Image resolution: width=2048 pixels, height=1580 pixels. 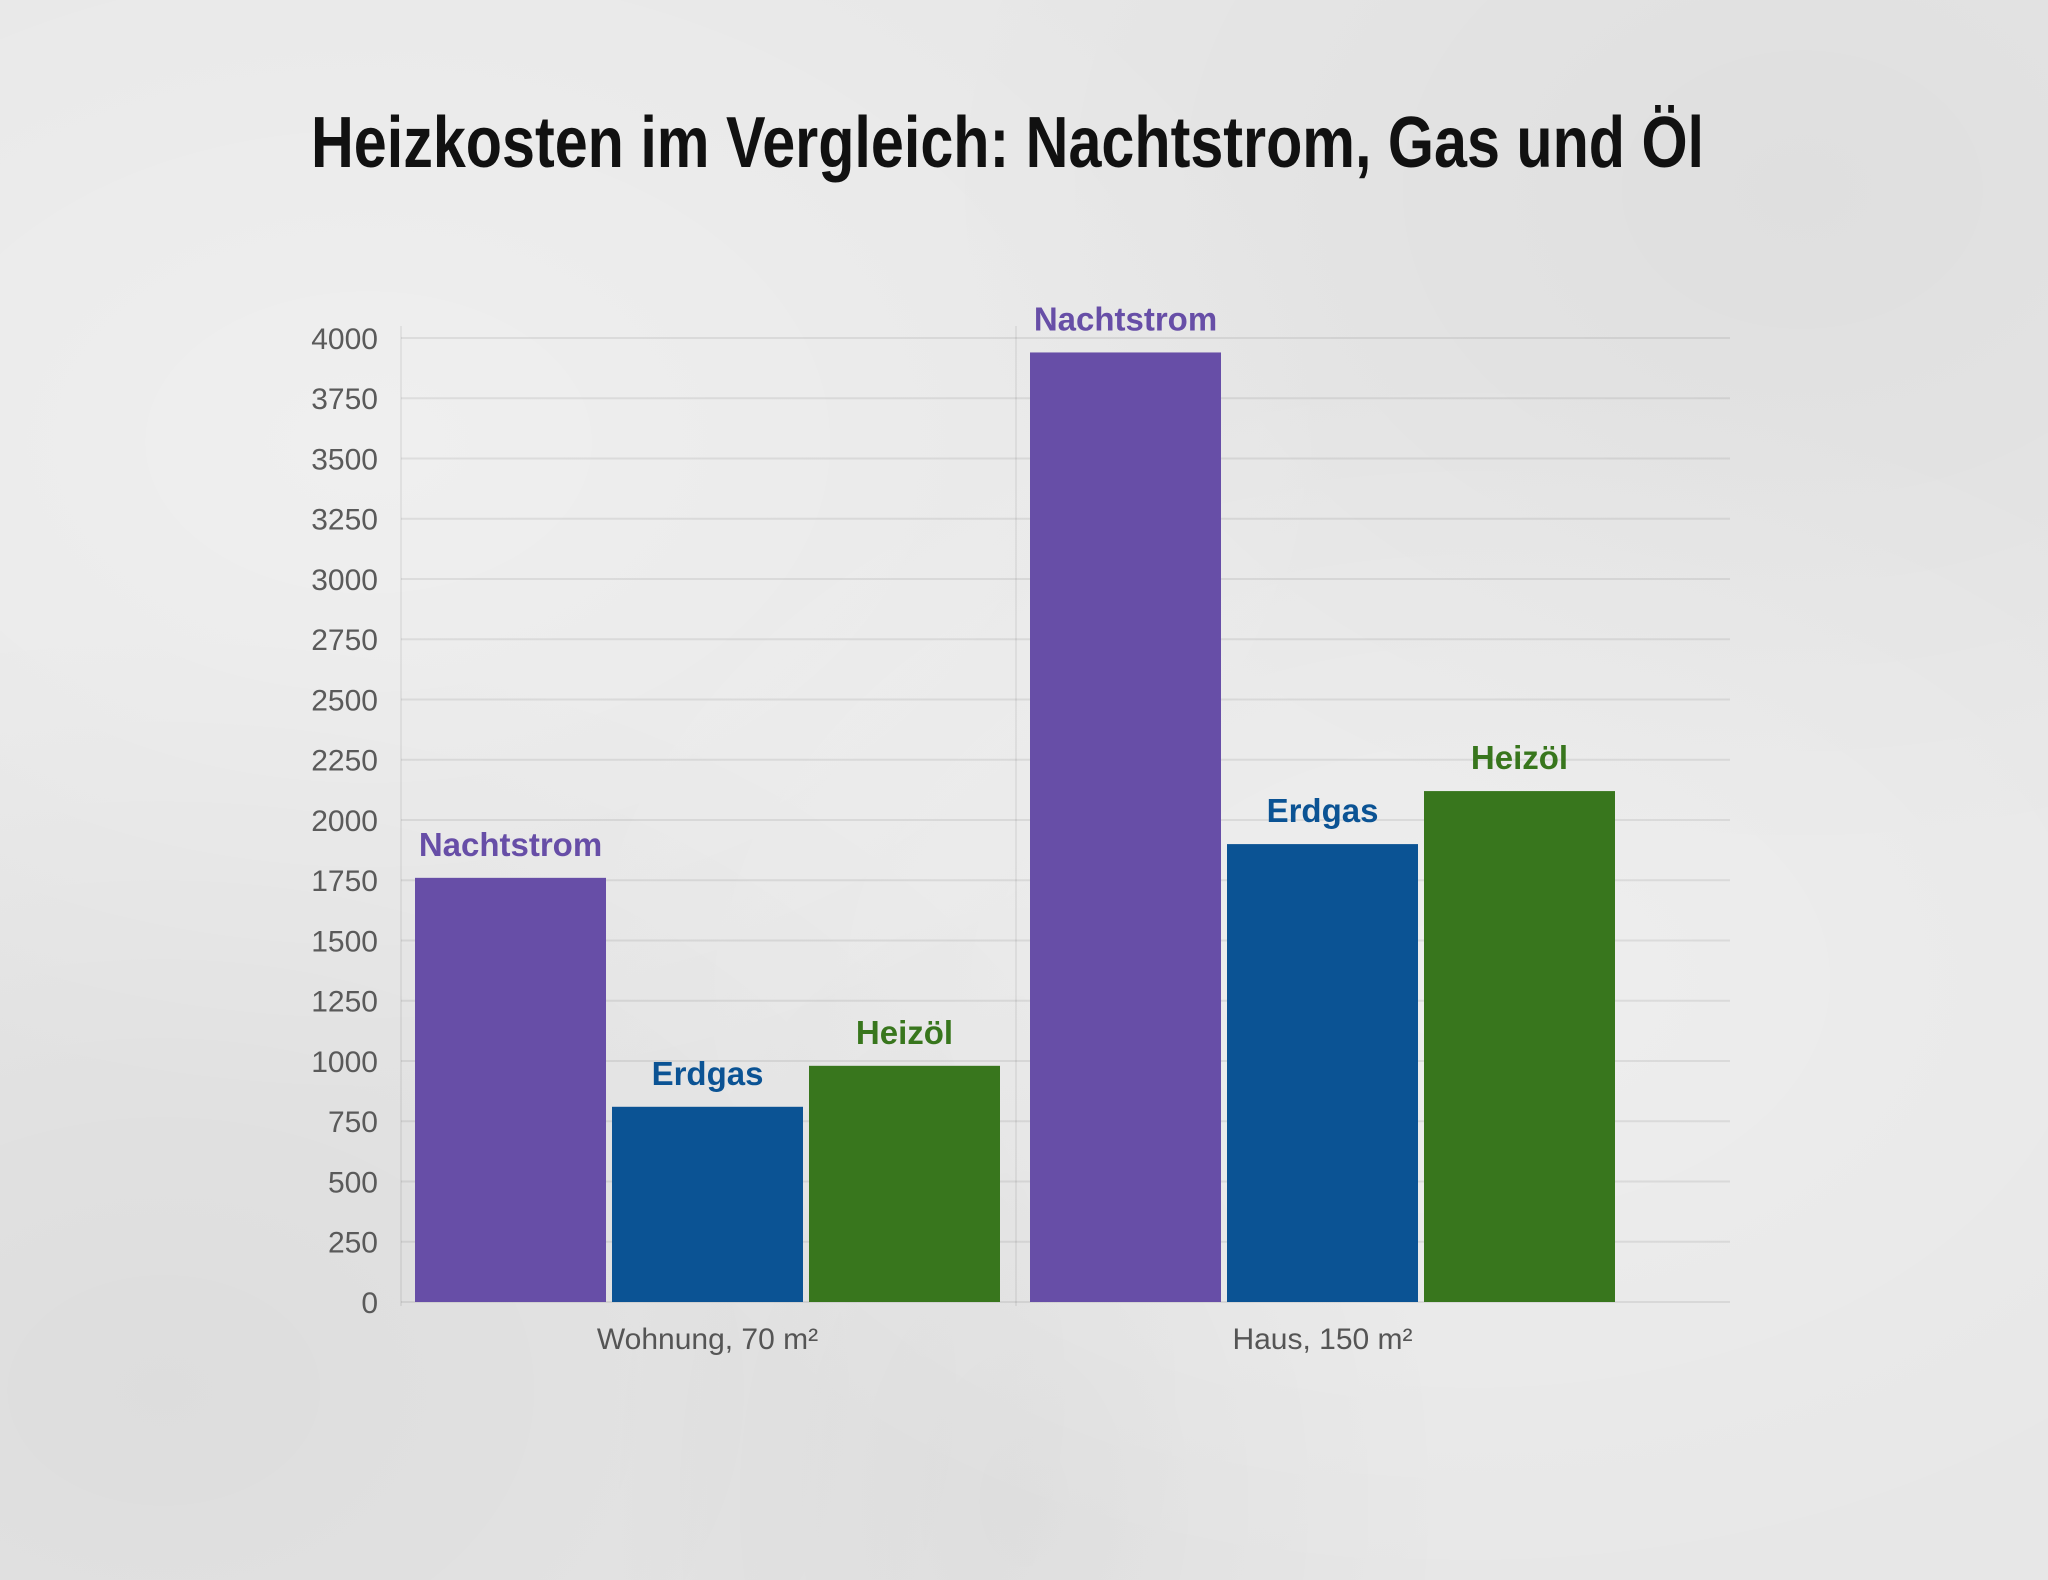 I want to click on y-tick-label: 1500, so click(x=344, y=941).